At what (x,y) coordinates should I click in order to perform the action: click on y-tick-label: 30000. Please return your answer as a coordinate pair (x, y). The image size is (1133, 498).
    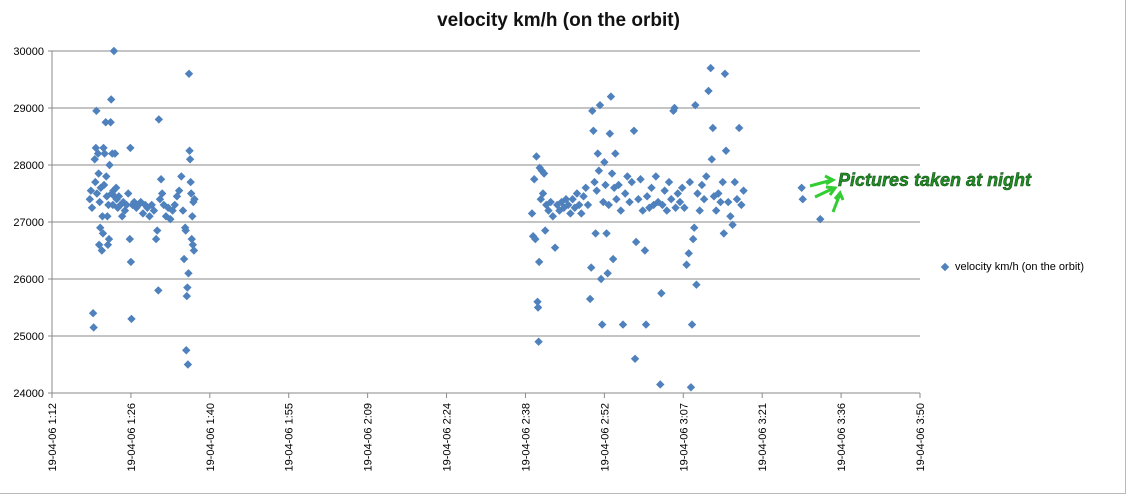
    Looking at the image, I should click on (28, 52).